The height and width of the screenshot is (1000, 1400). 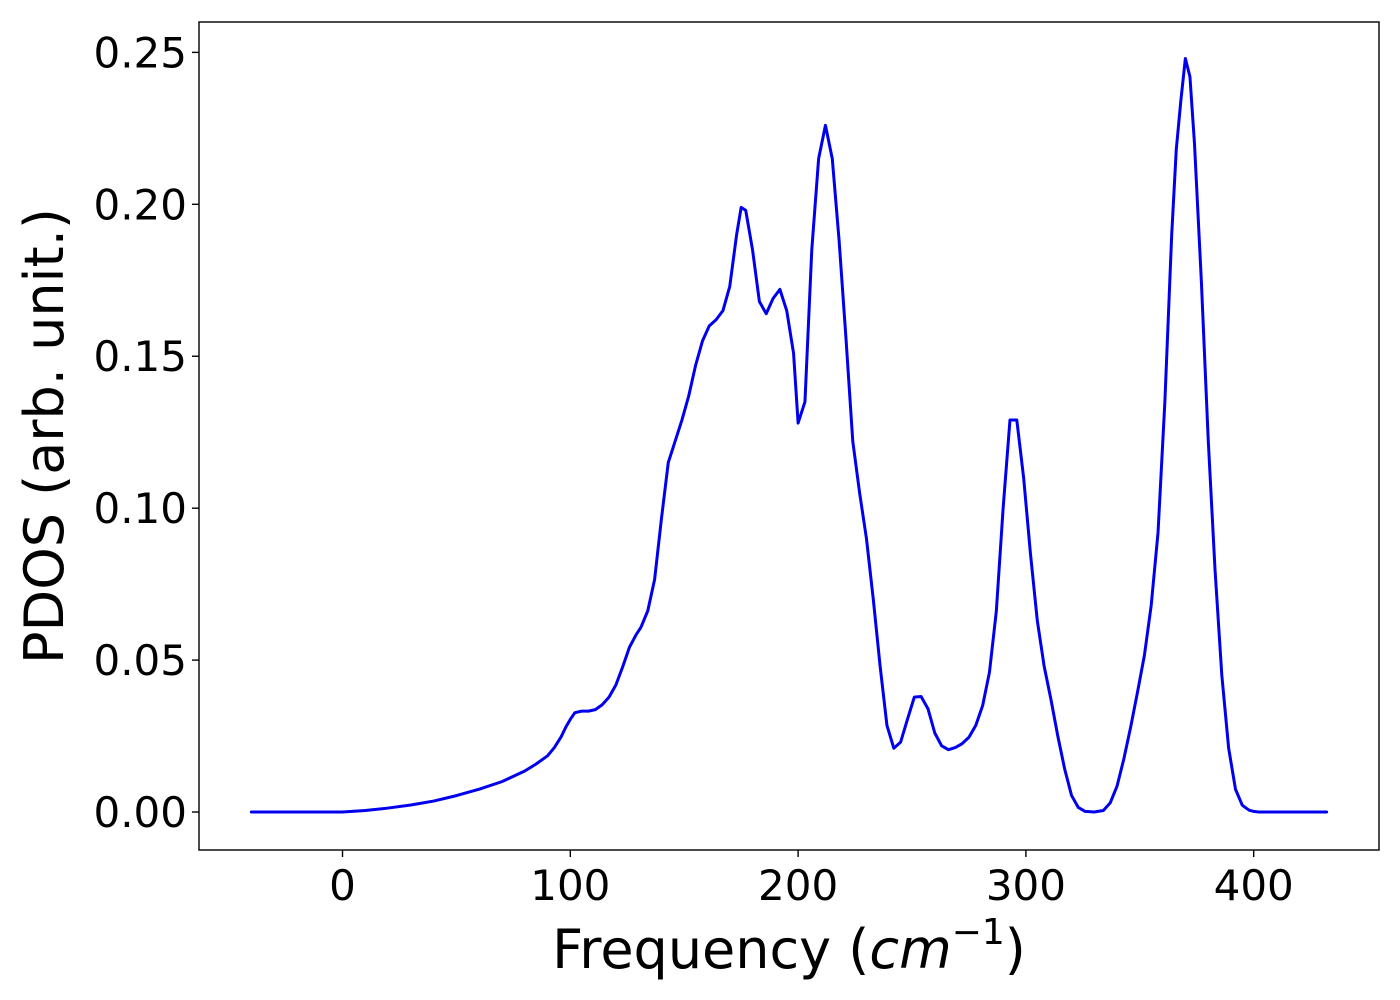 What do you see at coordinates (140, 812) in the screenshot?
I see `y-tick-label: 0.00` at bounding box center [140, 812].